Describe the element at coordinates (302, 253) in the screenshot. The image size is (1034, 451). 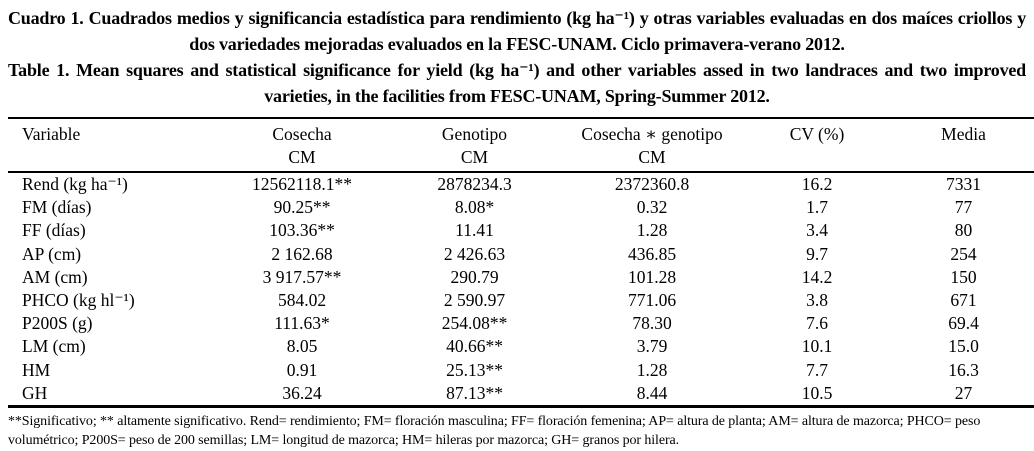
I see `cell-cosecha: 2 162.68` at that location.